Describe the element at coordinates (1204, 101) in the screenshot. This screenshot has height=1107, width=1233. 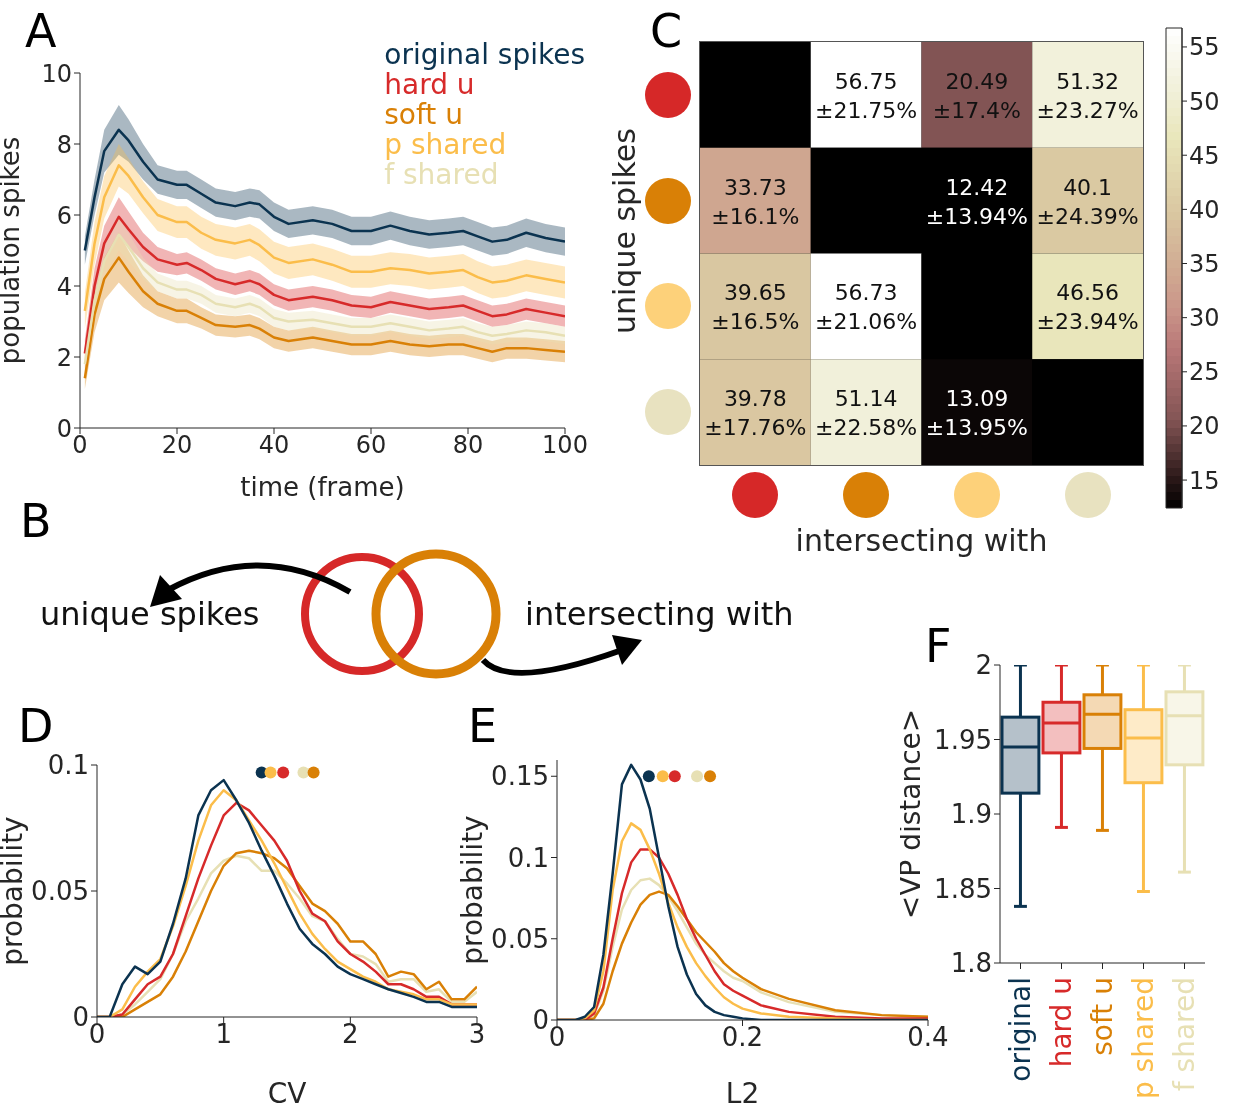
I see `color-bar-label: 50` at that location.